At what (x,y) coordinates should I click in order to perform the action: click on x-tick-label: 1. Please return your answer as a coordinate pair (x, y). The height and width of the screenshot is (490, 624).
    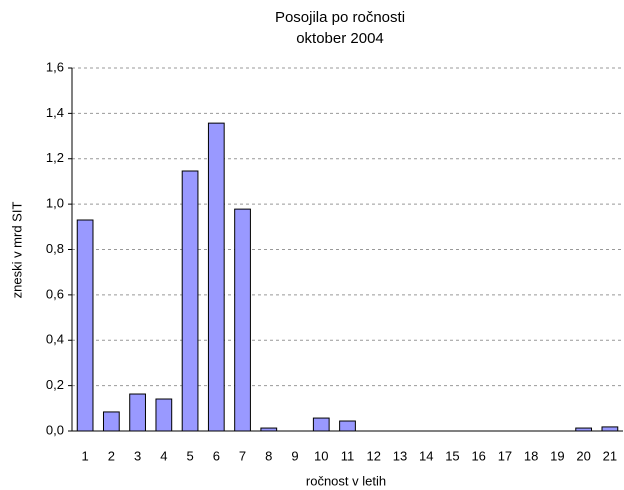
    Looking at the image, I should click on (85, 455).